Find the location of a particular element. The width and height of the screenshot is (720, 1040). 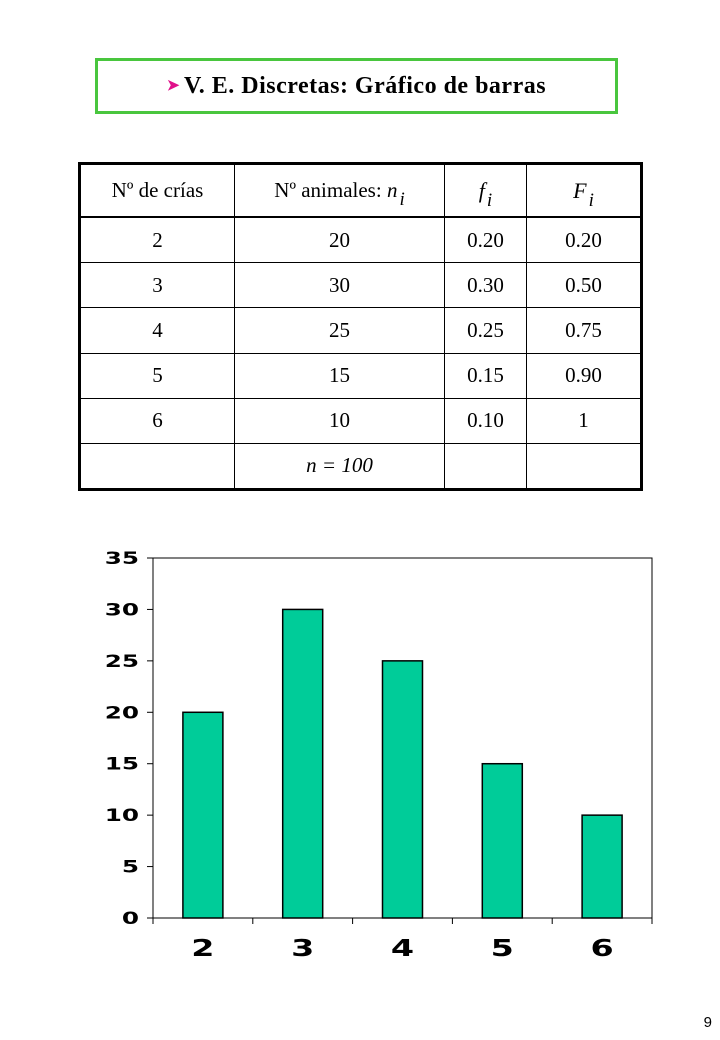

table-cell: 20 is located at coordinates (339, 240).